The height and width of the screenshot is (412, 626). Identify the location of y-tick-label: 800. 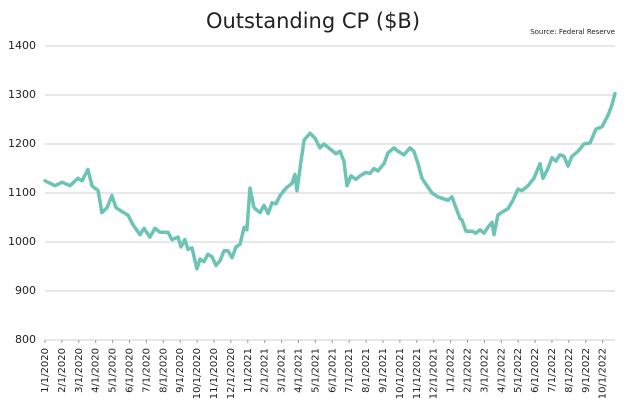
(25, 339).